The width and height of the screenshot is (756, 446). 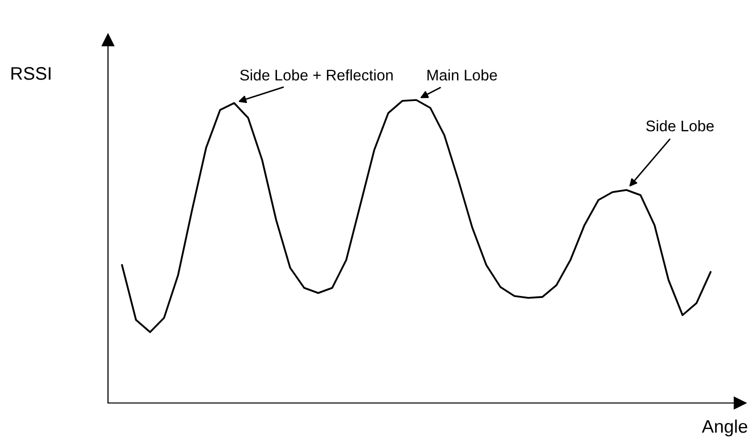 What do you see at coordinates (316, 75) in the screenshot?
I see `text: Side Lobe + Reflection` at bounding box center [316, 75].